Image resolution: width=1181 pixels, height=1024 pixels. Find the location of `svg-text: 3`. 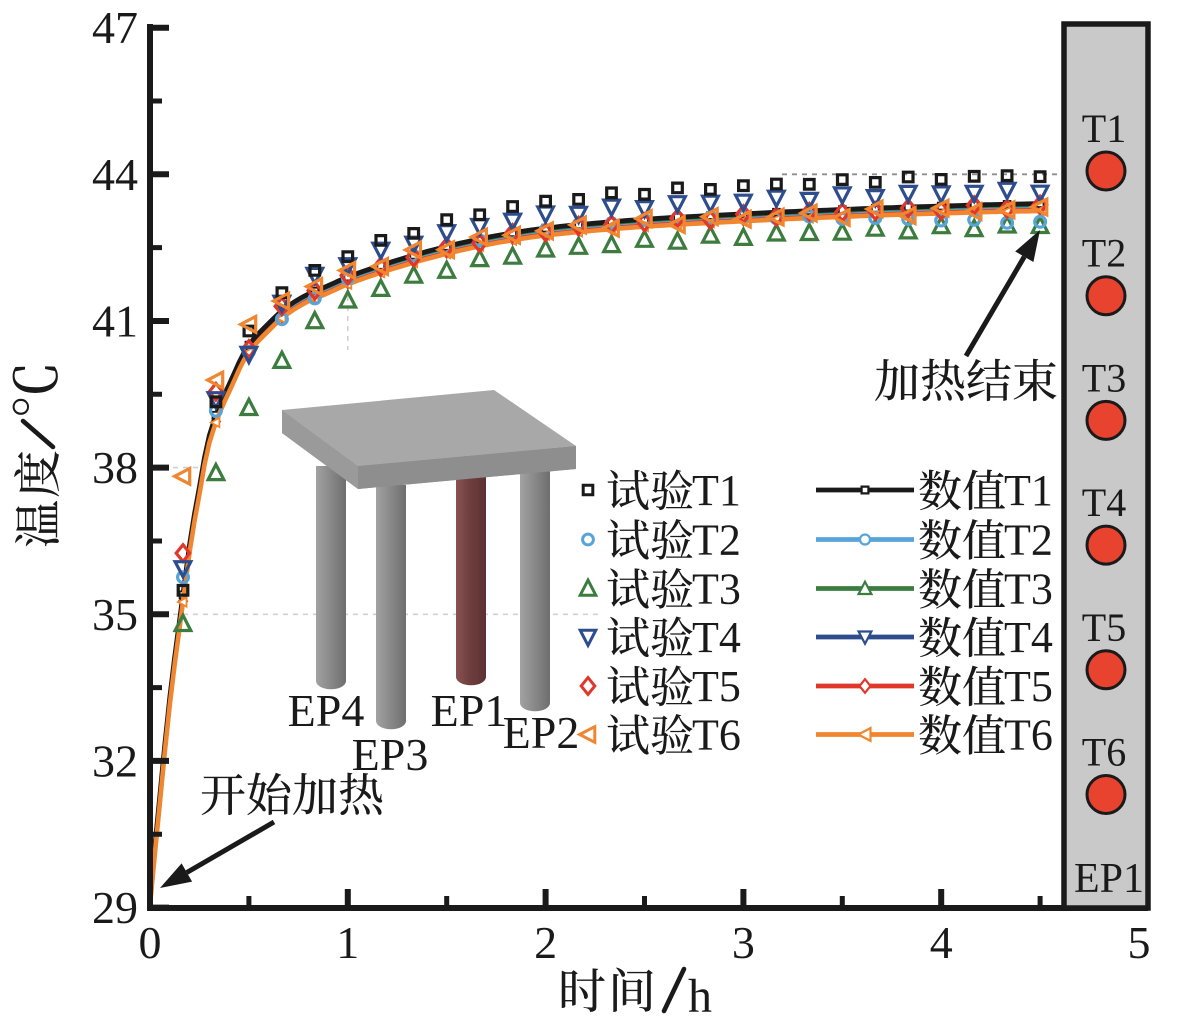

svg-text: 3 is located at coordinates (743, 942).